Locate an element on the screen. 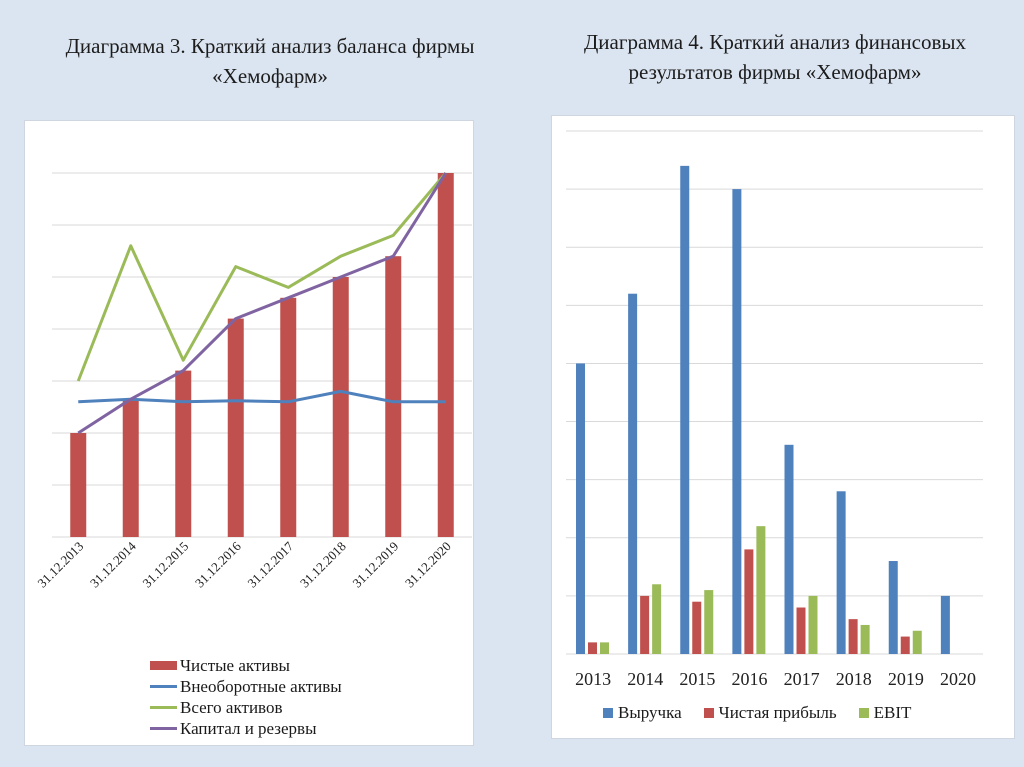  x-axis-label: 31.12.2014 is located at coordinates (113, 564).